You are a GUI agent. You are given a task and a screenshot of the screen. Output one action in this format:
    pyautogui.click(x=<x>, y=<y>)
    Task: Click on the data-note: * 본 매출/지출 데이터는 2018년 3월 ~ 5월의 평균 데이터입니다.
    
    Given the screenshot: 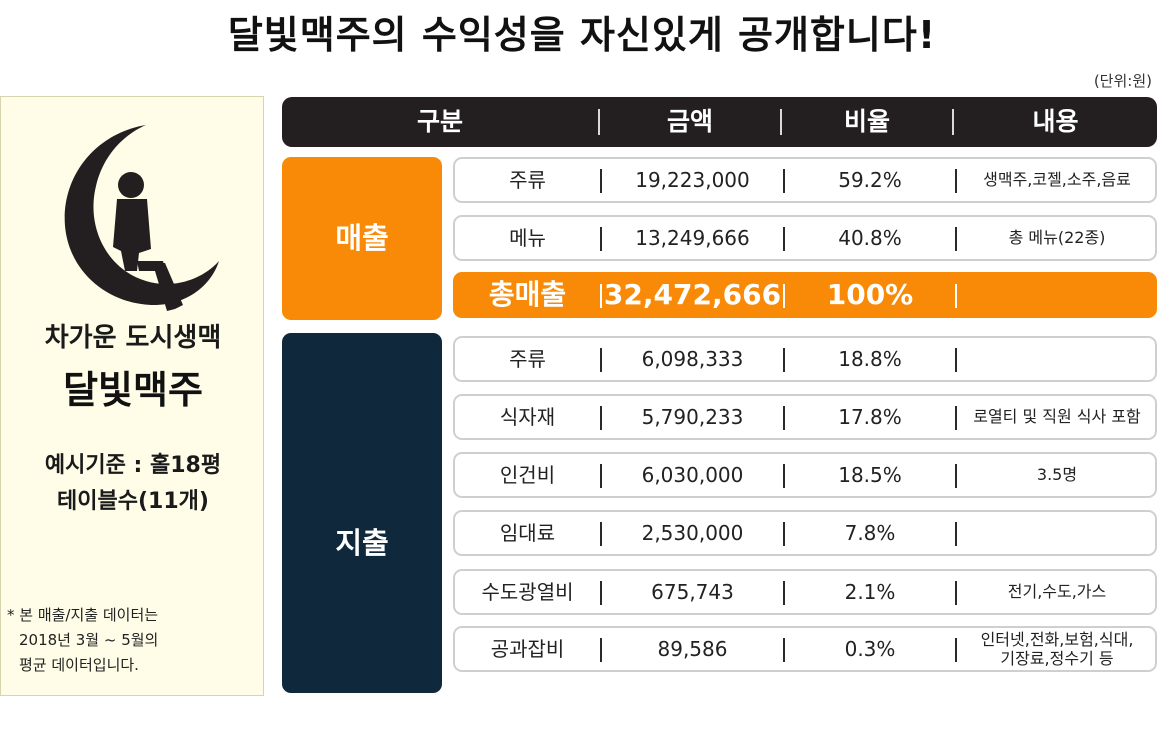 What is the action you would take?
    pyautogui.click(x=132, y=640)
    